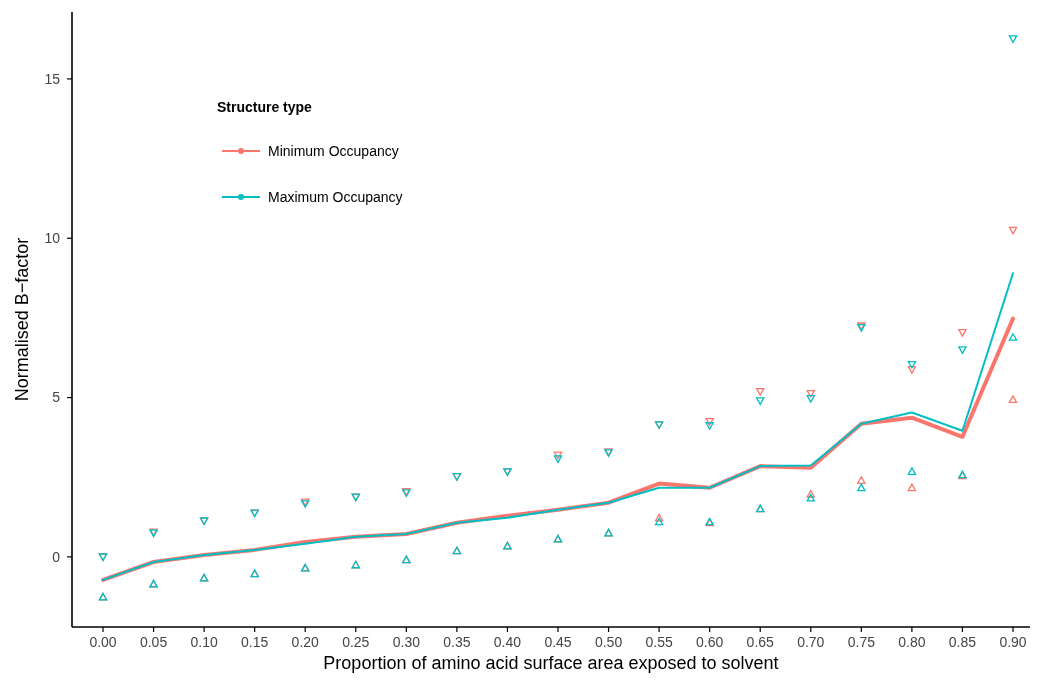 The height and width of the screenshot is (685, 1046). Describe the element at coordinates (551, 663) in the screenshot. I see `x-axis-title: Proportion of amino acid surface area exposed to solvent` at that location.